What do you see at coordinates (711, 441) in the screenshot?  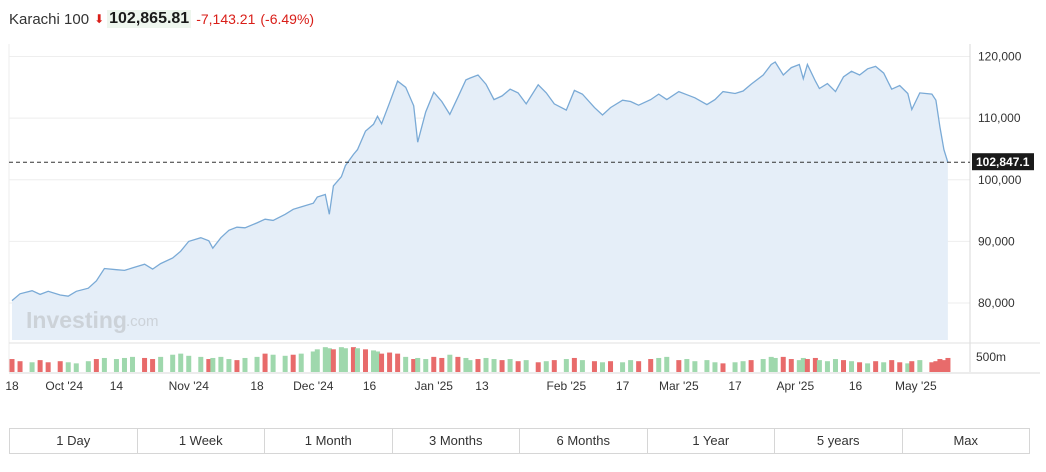 I see `tab-1-year: 1 Year` at bounding box center [711, 441].